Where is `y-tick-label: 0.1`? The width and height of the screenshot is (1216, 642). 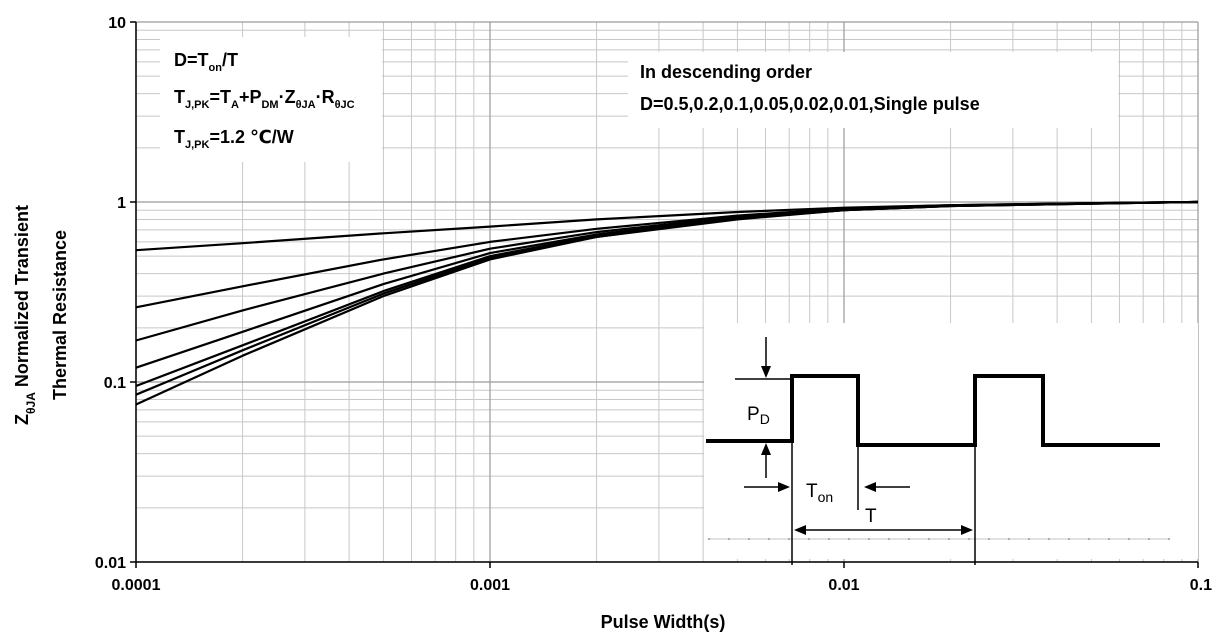
y-tick-label: 0.1 is located at coordinates (115, 383).